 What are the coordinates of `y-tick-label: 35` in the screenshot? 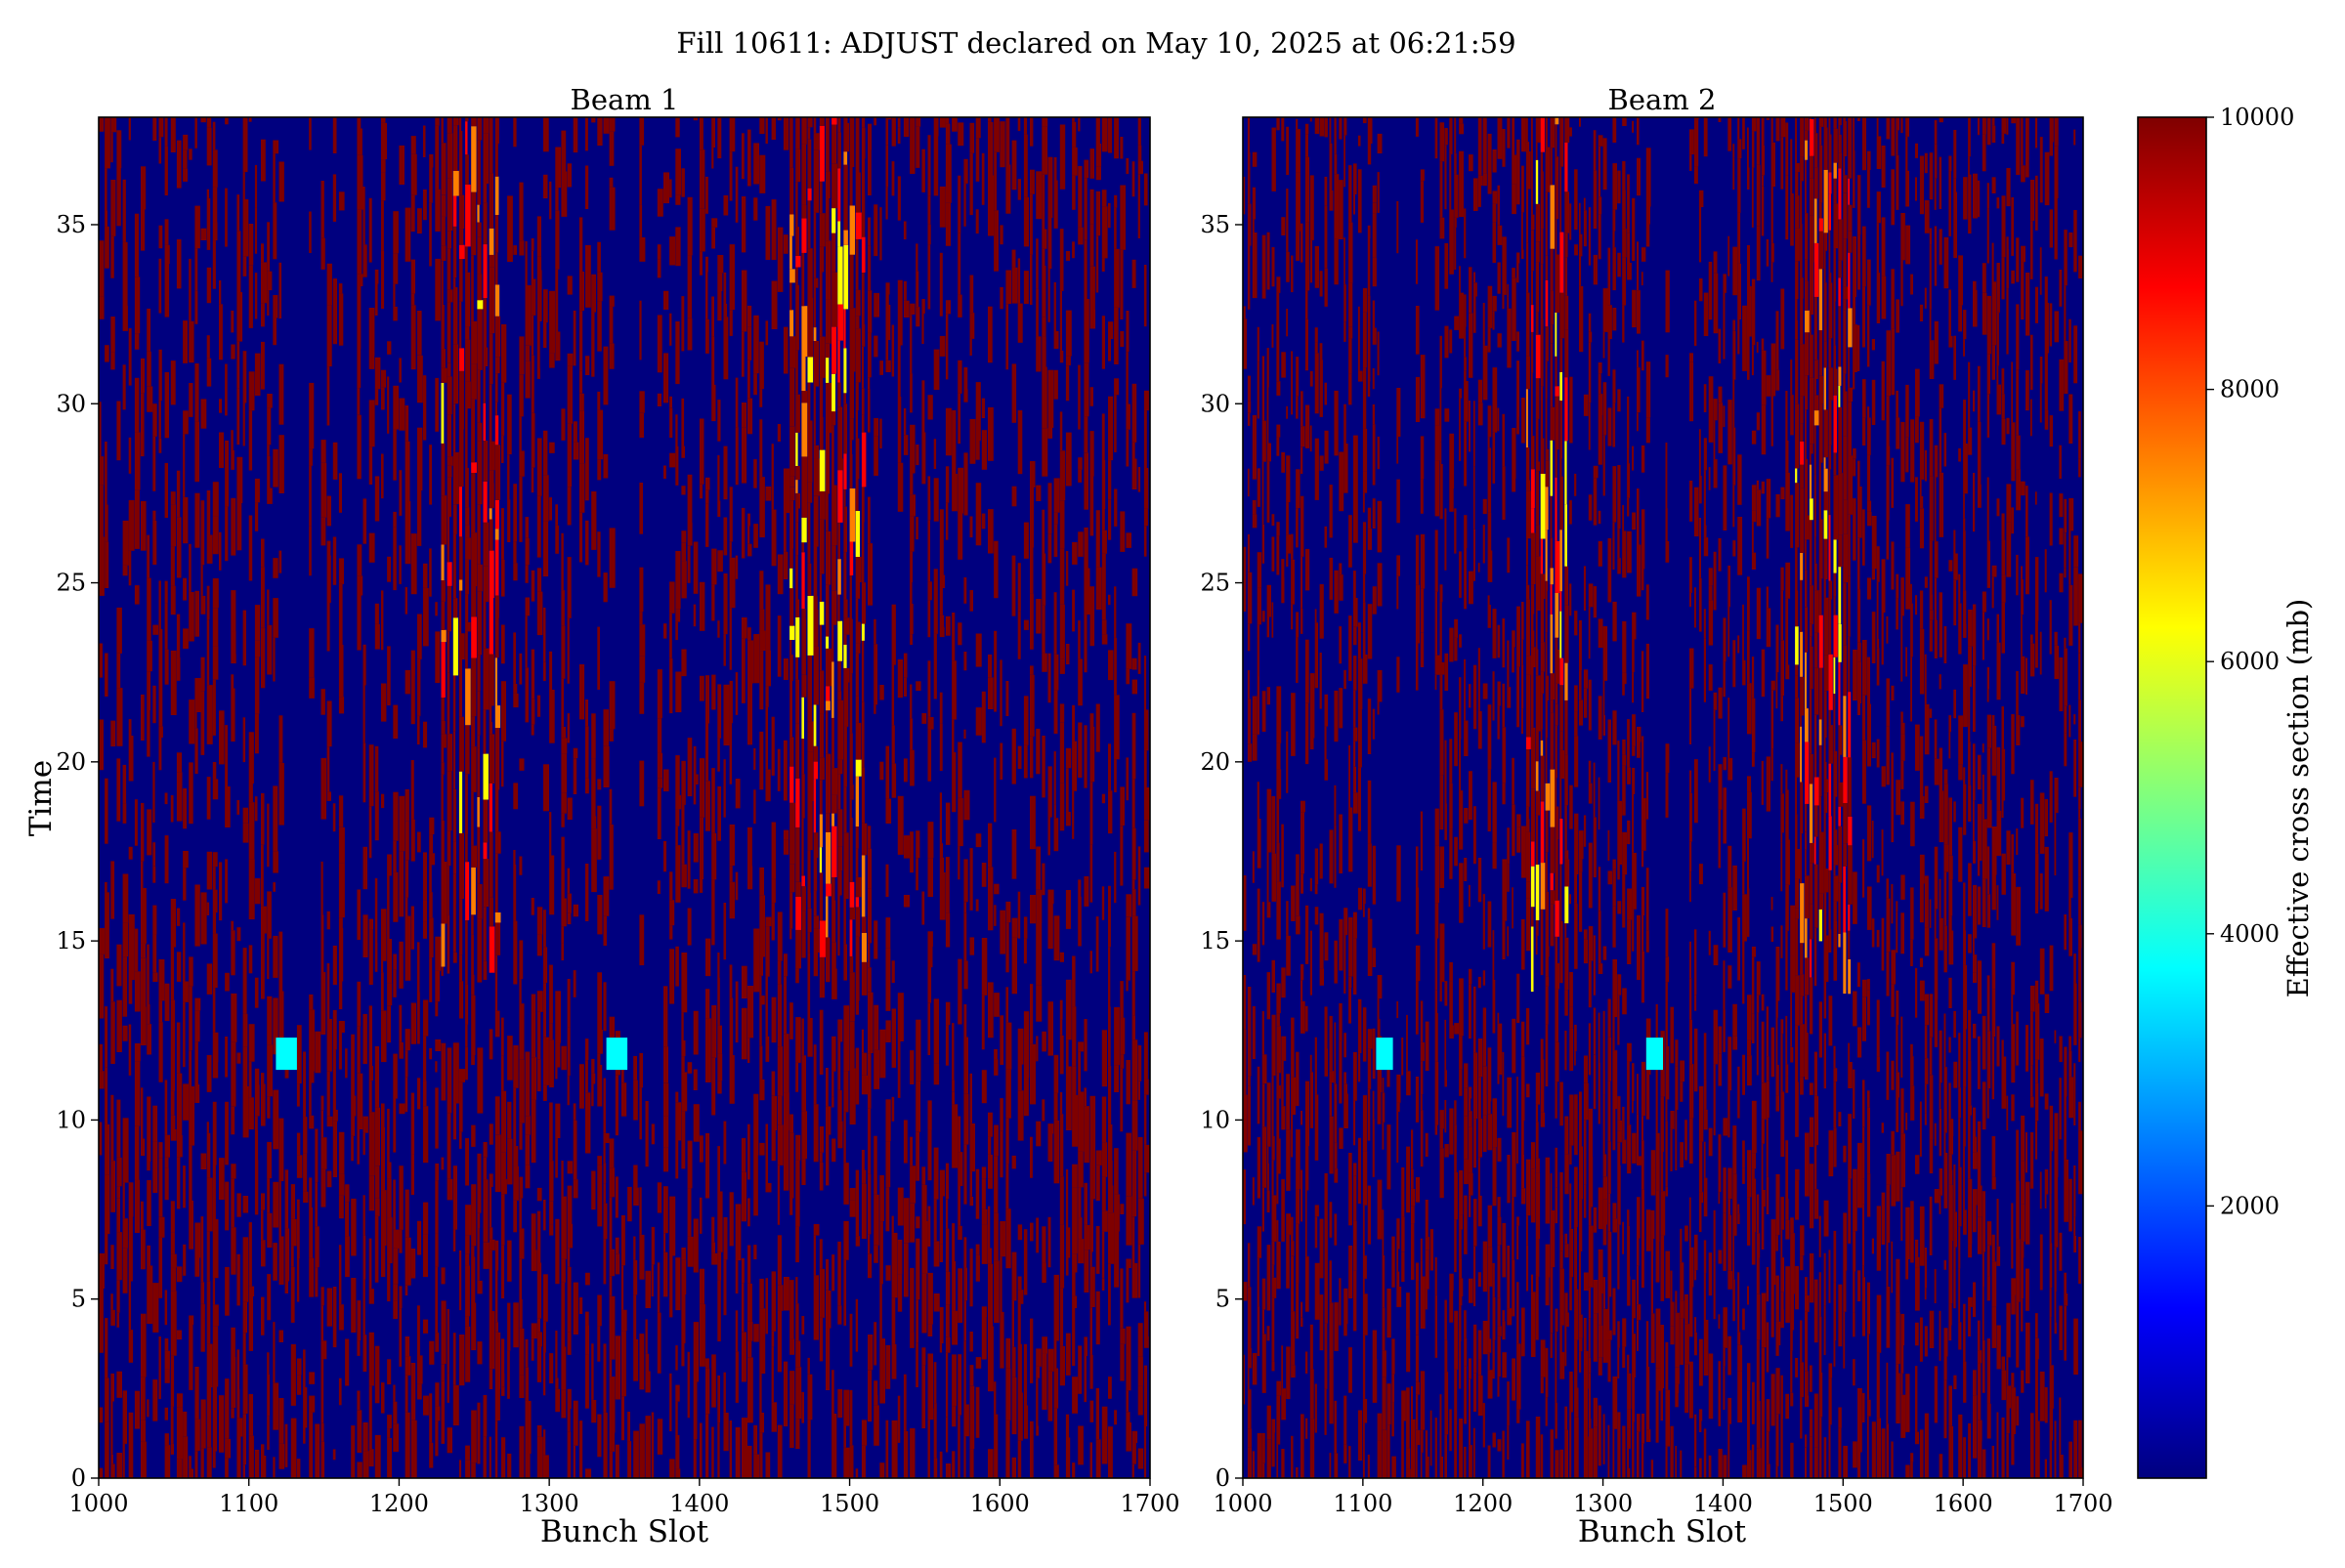 It's located at (71, 224).